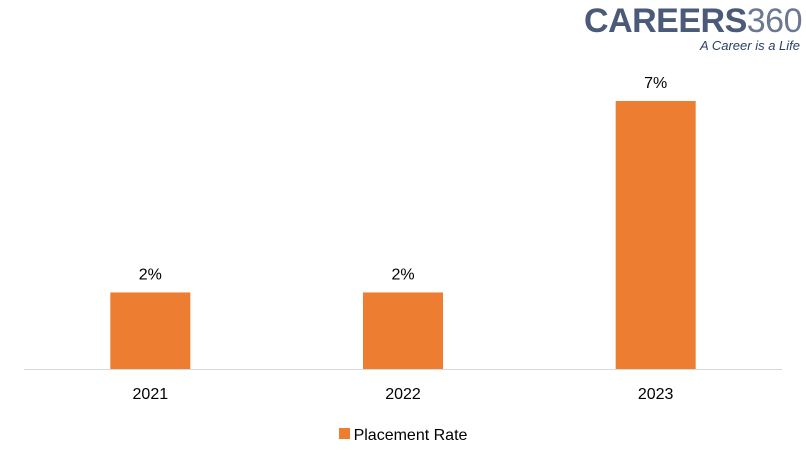  I want to click on x-tick-label-2021: 2021, so click(151, 394).